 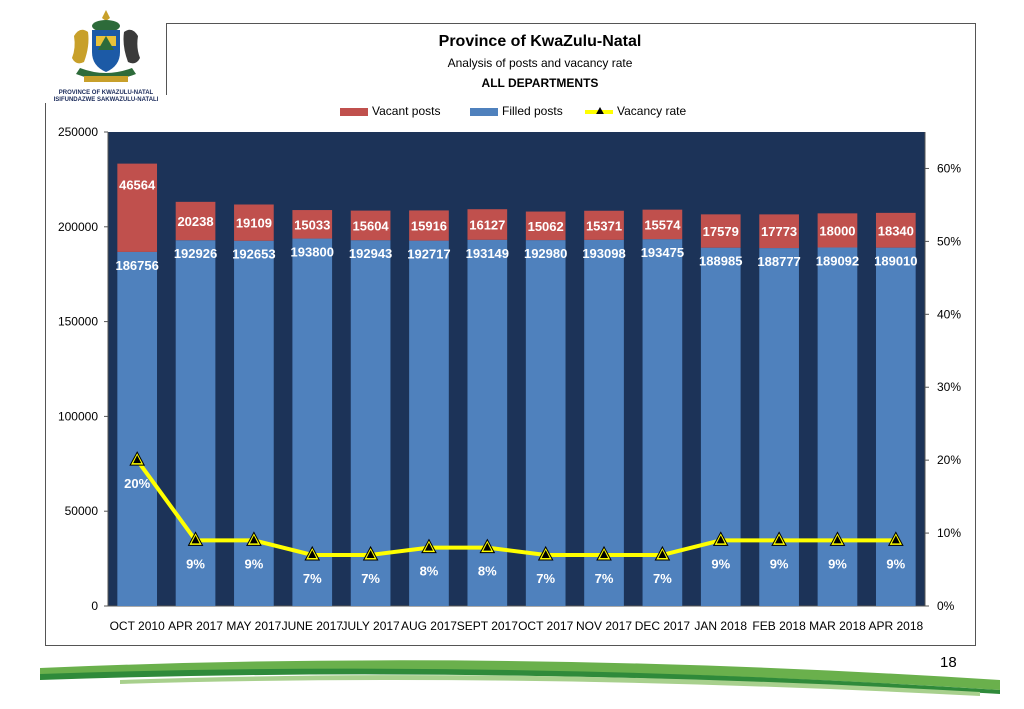 I want to click on data-label-filled-posts: 192717, so click(x=428, y=254).